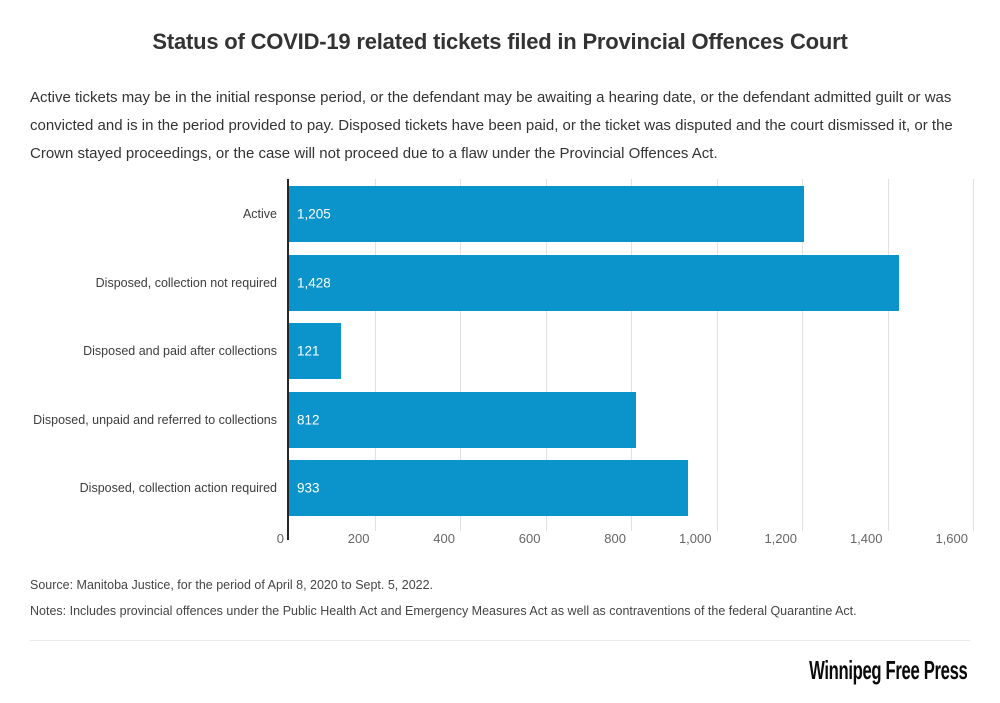 The height and width of the screenshot is (703, 1000). What do you see at coordinates (444, 538) in the screenshot?
I see `x-tick-label: 400` at bounding box center [444, 538].